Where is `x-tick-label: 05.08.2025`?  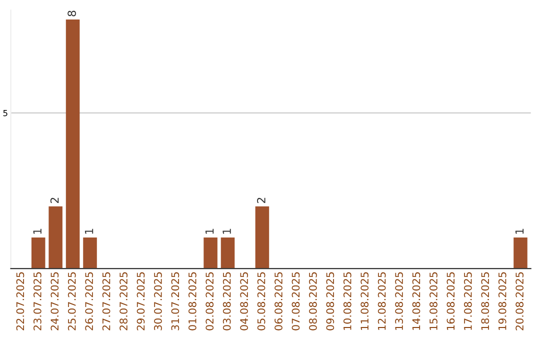 x-tick-label: 05.08.2025 is located at coordinates (261, 301).